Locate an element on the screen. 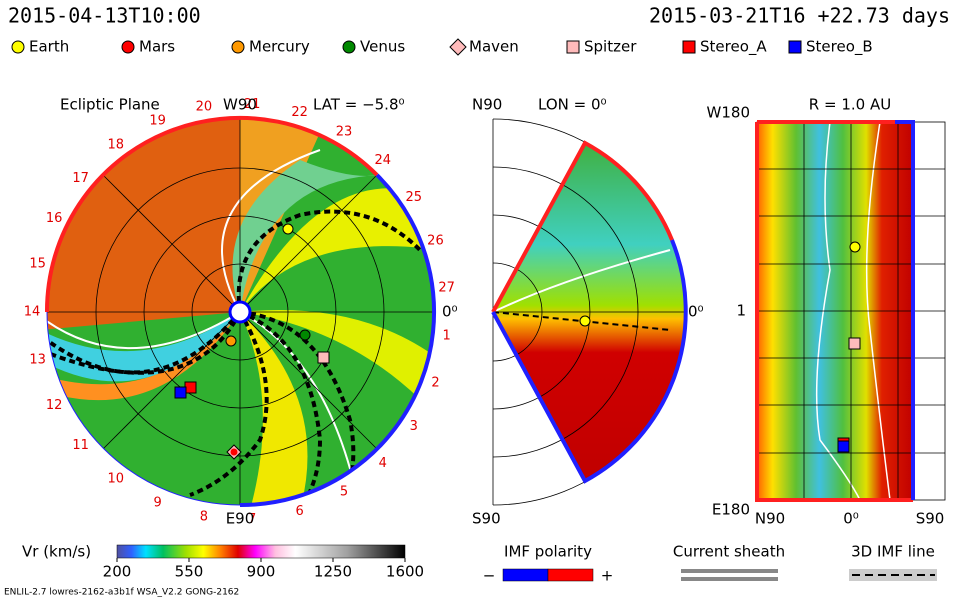  imf-minus: − is located at coordinates (489, 576).